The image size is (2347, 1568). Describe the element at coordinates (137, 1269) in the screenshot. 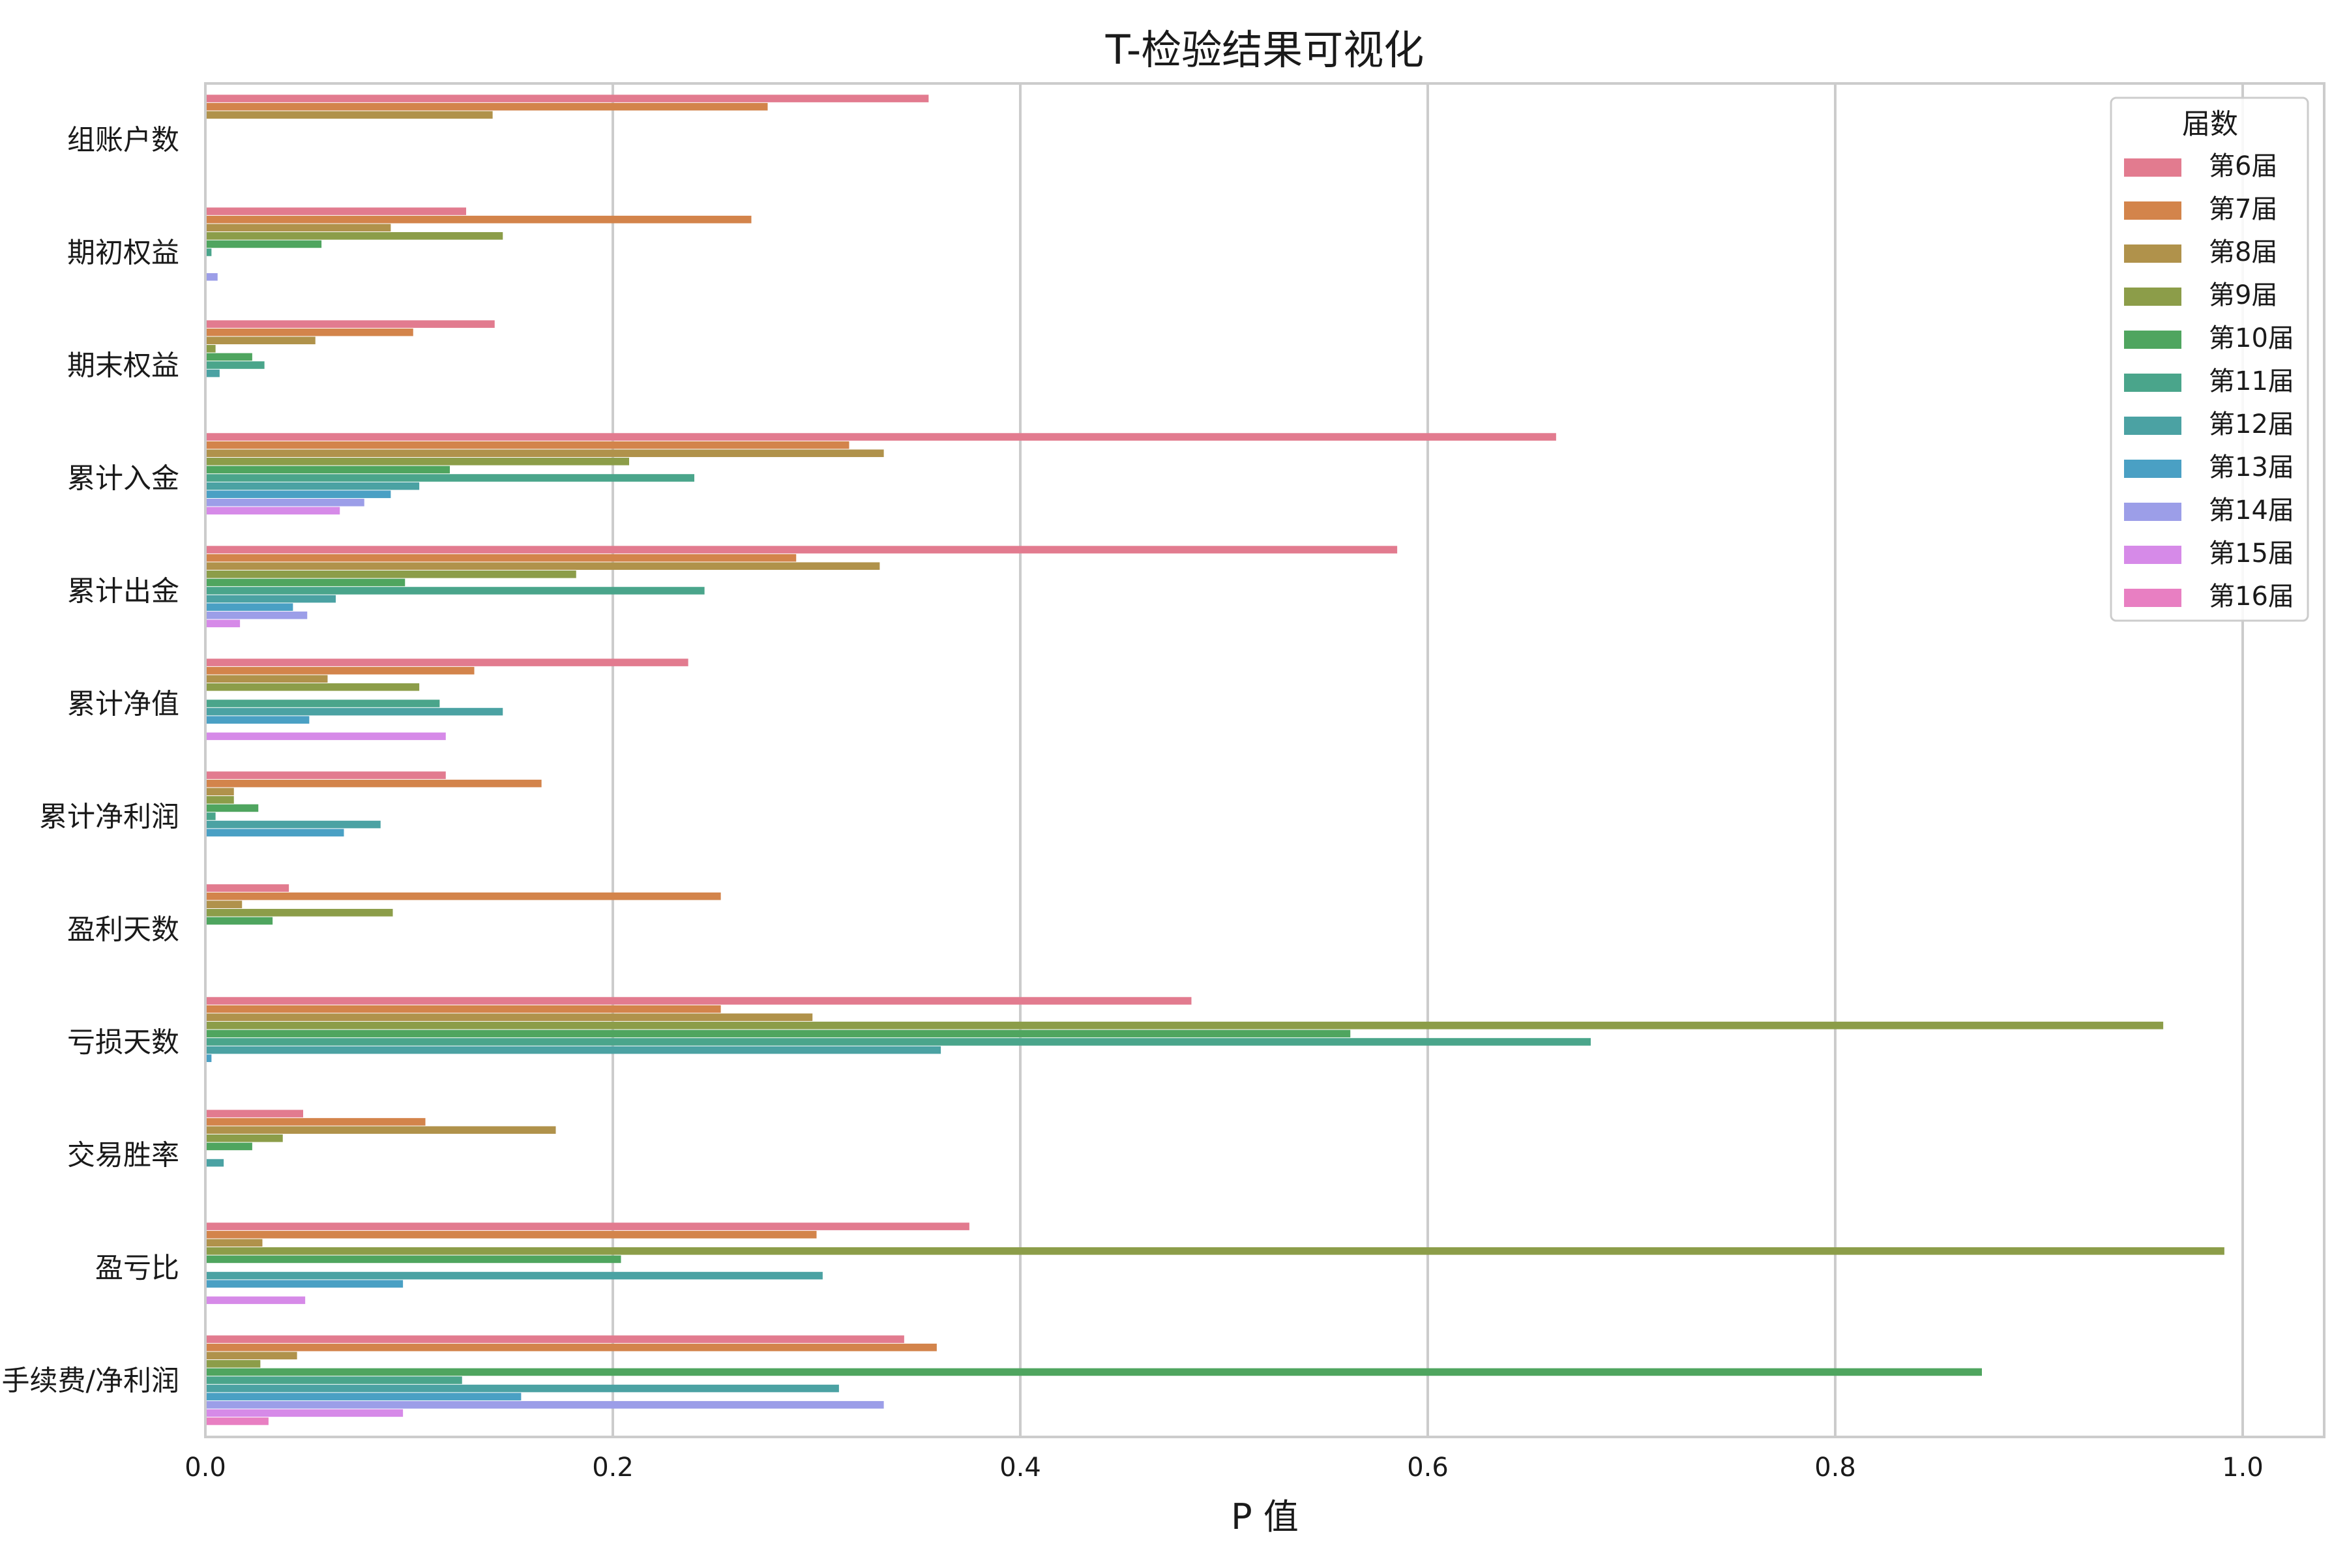

I see `y-tick-label: 盈亏比` at that location.